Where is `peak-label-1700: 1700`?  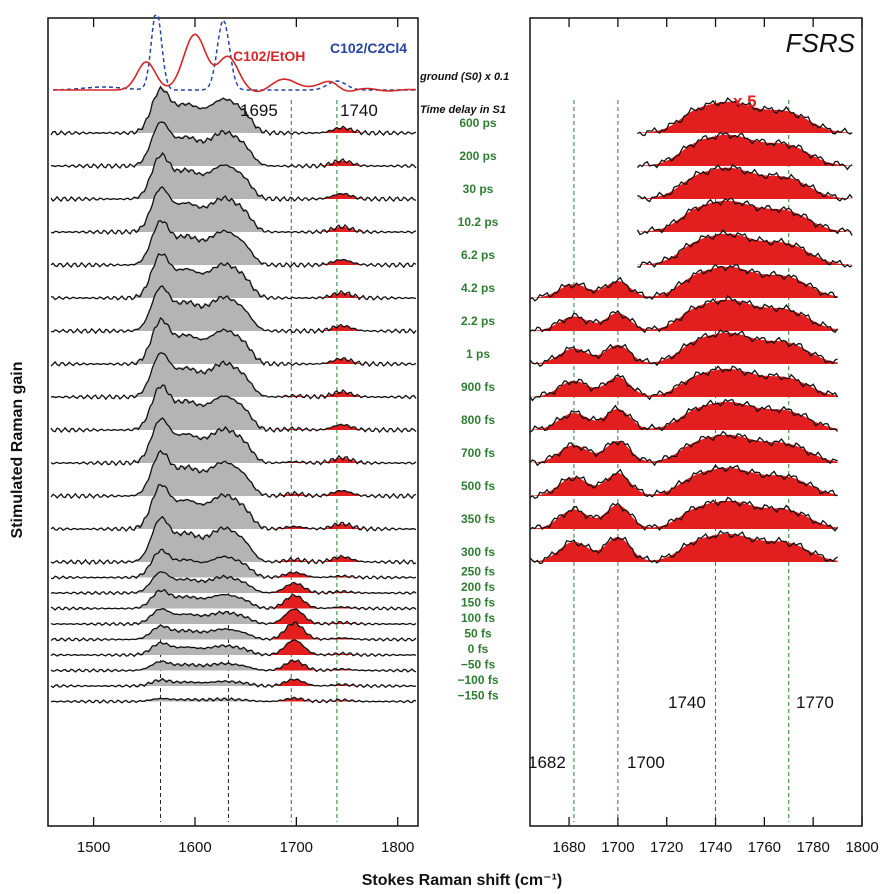 peak-label-1700: 1700 is located at coordinates (646, 762).